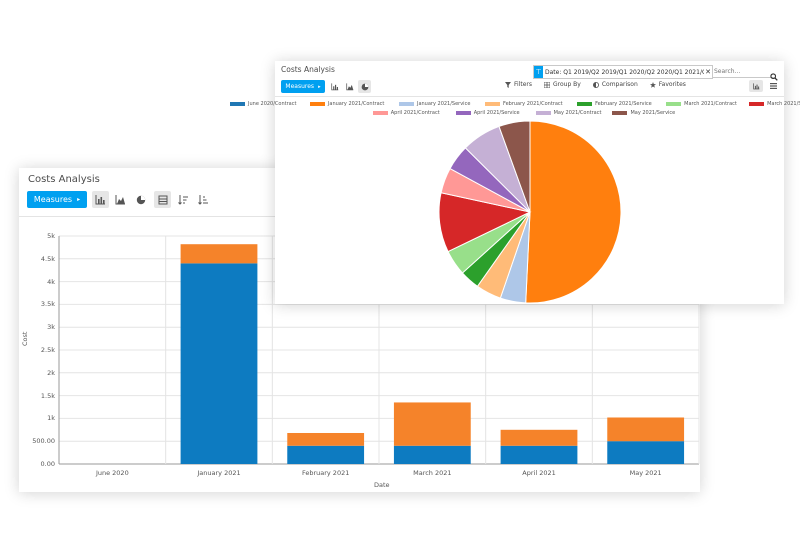 The height and width of the screenshot is (557, 800). Describe the element at coordinates (219, 473) in the screenshot. I see `x-tick-label: January 2021` at that location.